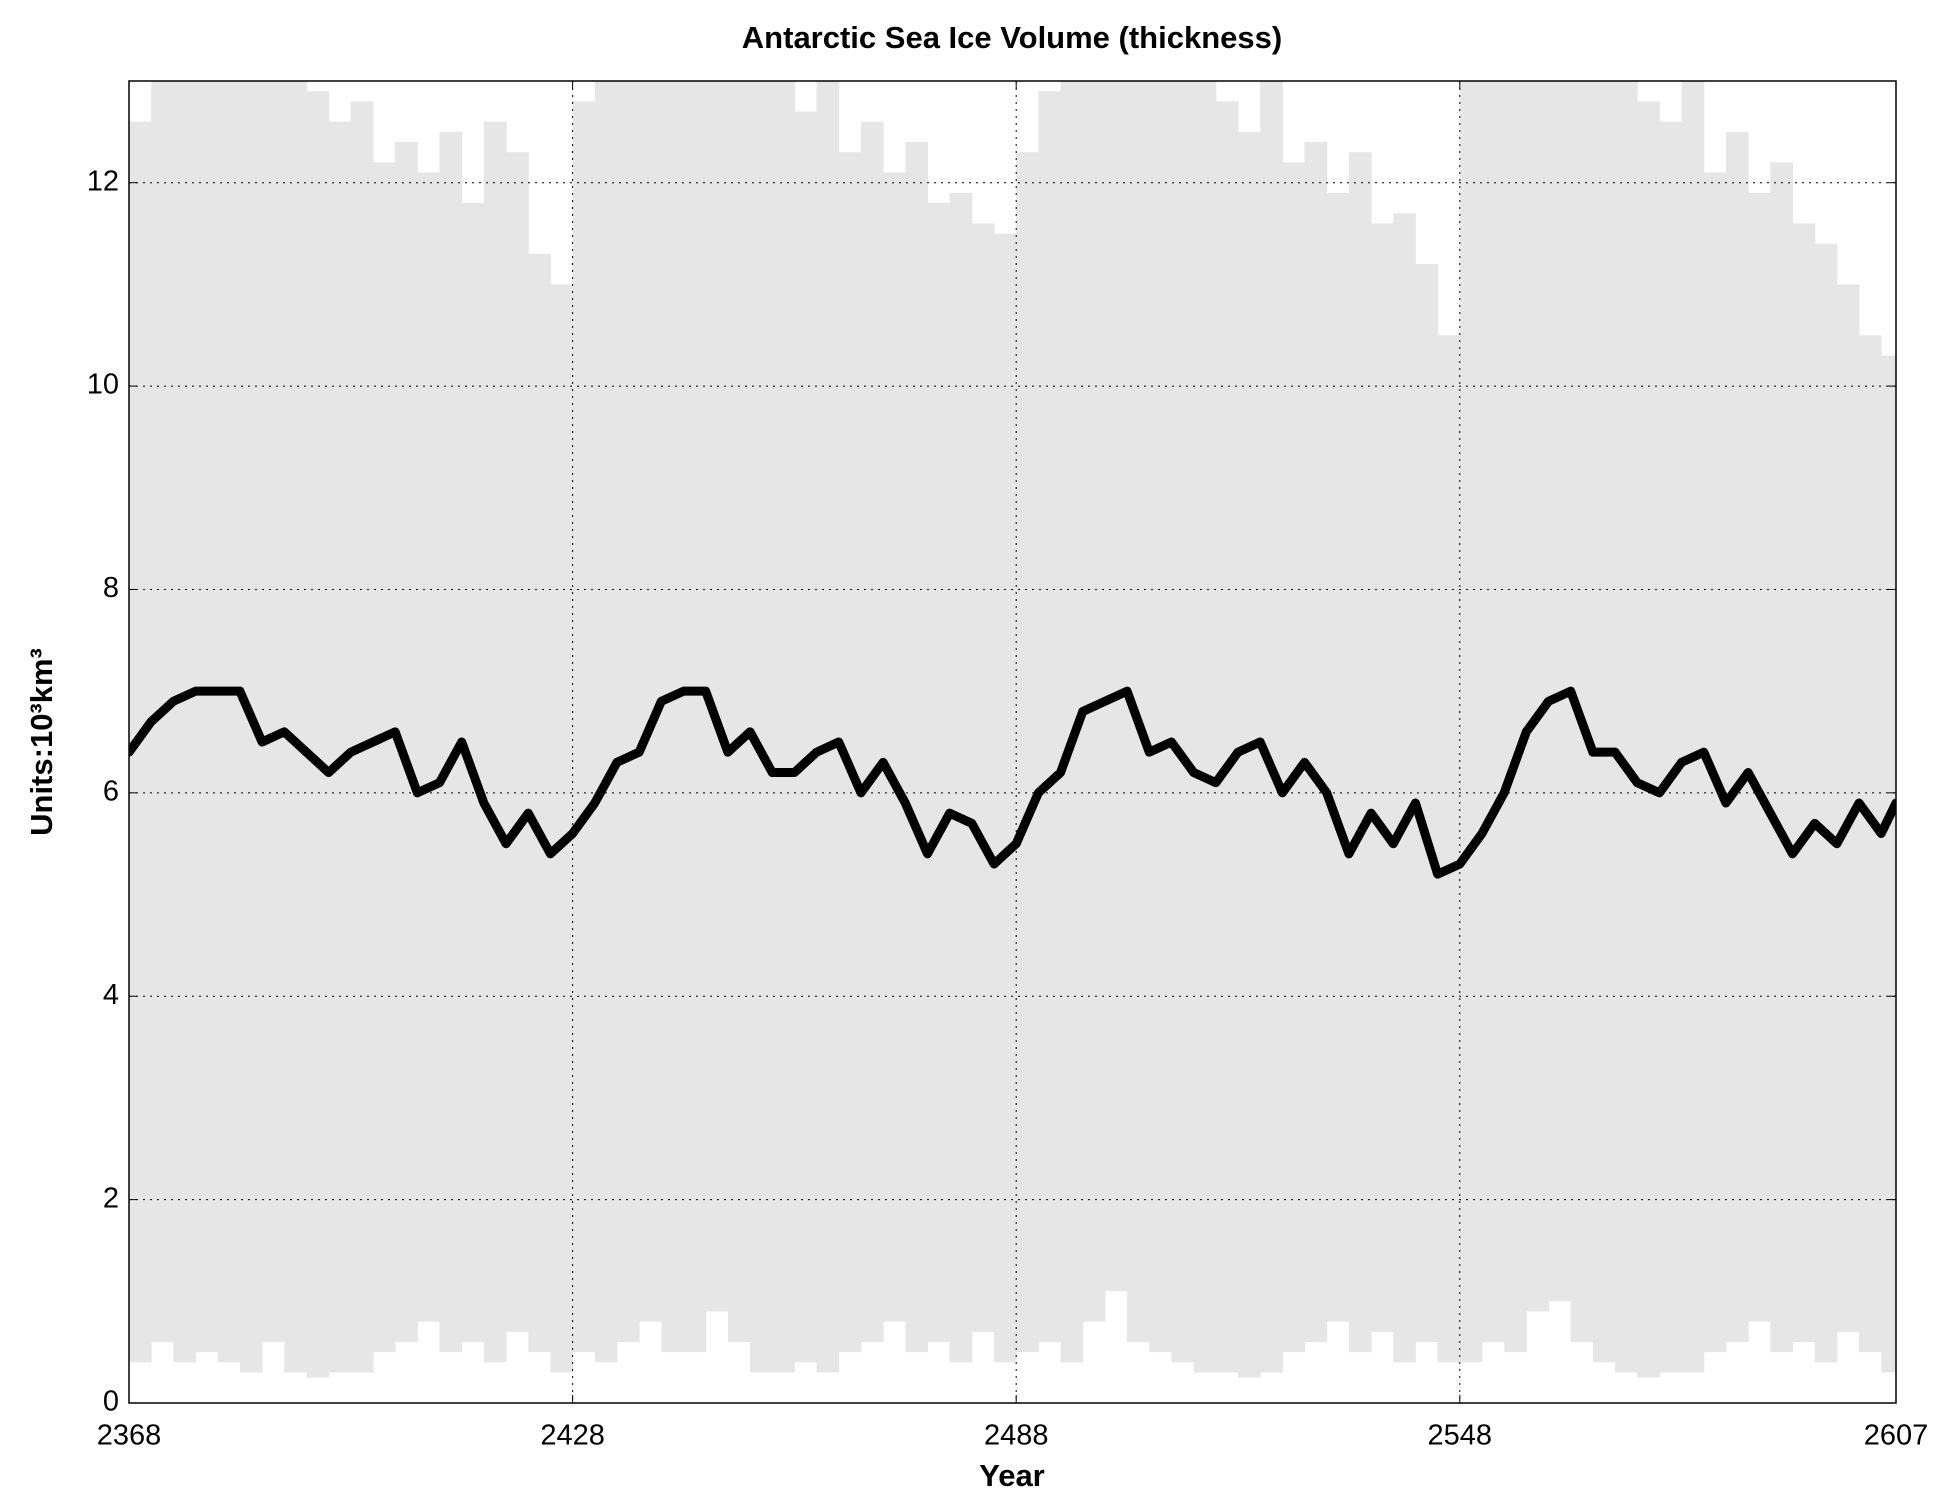 The image size is (1947, 1506). I want to click on data-line, so click(1012, 782).